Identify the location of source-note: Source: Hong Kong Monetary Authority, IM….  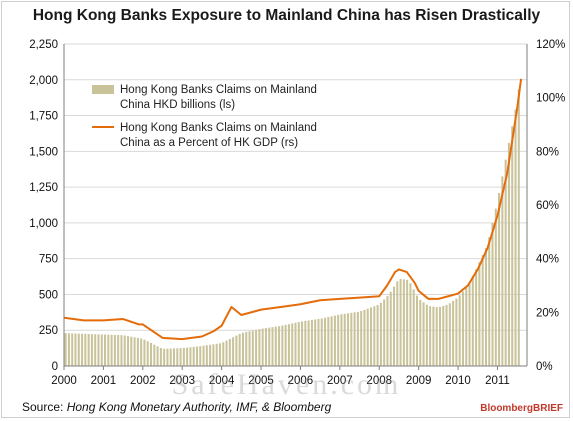
(176, 407).